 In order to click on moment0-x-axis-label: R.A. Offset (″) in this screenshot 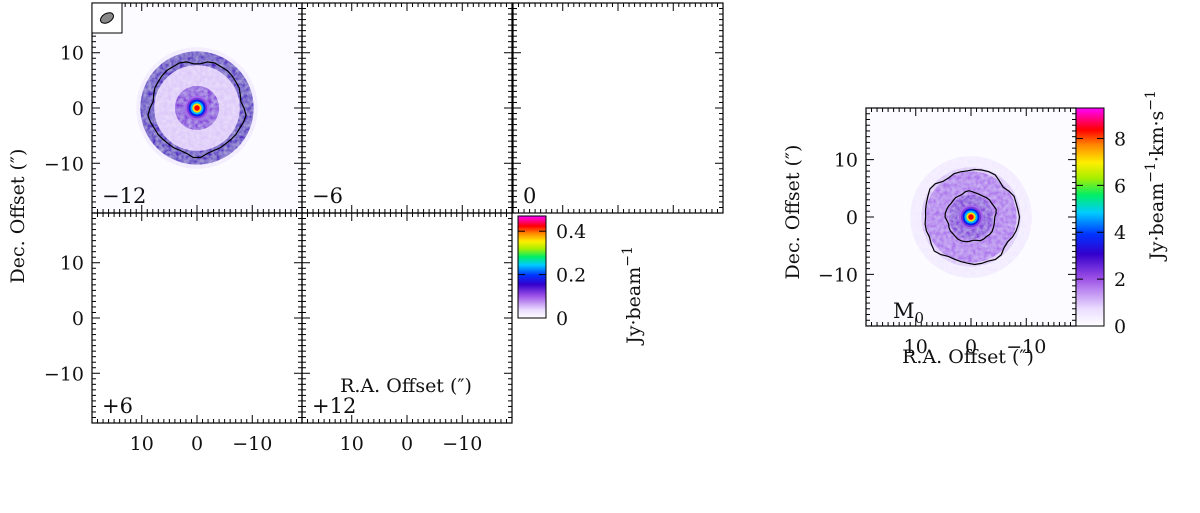, I will do `click(968, 357)`.